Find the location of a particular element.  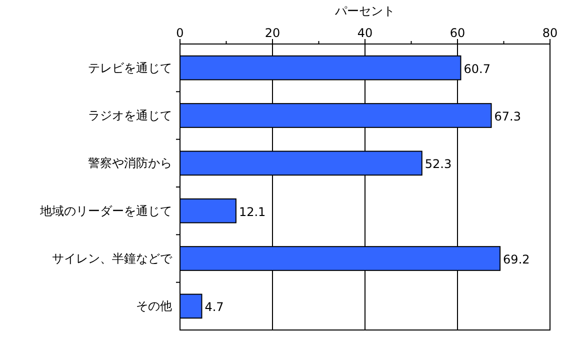

x-tick-label: 20 is located at coordinates (272, 33).